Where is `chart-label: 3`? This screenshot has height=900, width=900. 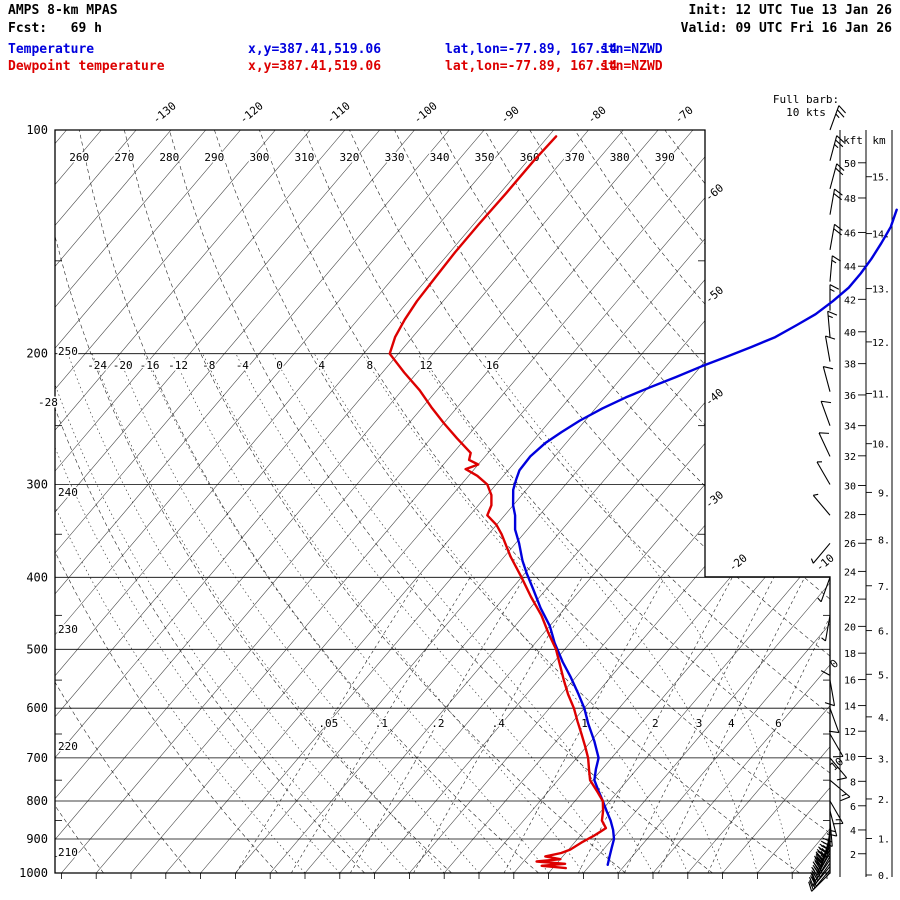 chart-label: 3 is located at coordinates (699, 723).